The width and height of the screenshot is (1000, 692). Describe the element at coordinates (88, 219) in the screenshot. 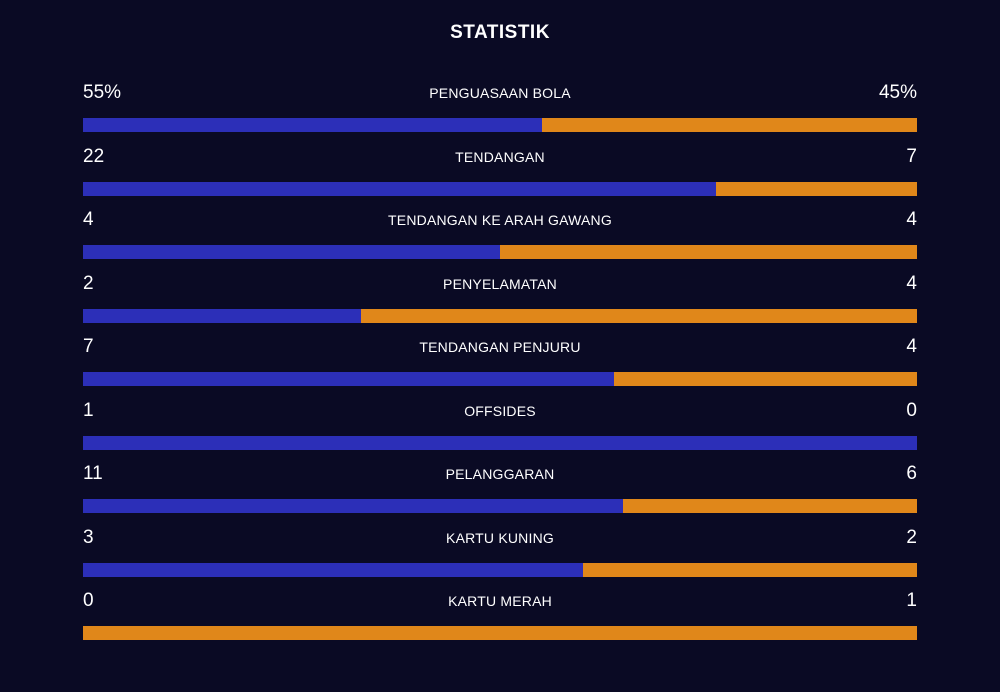

I see `home-value: 4` at that location.